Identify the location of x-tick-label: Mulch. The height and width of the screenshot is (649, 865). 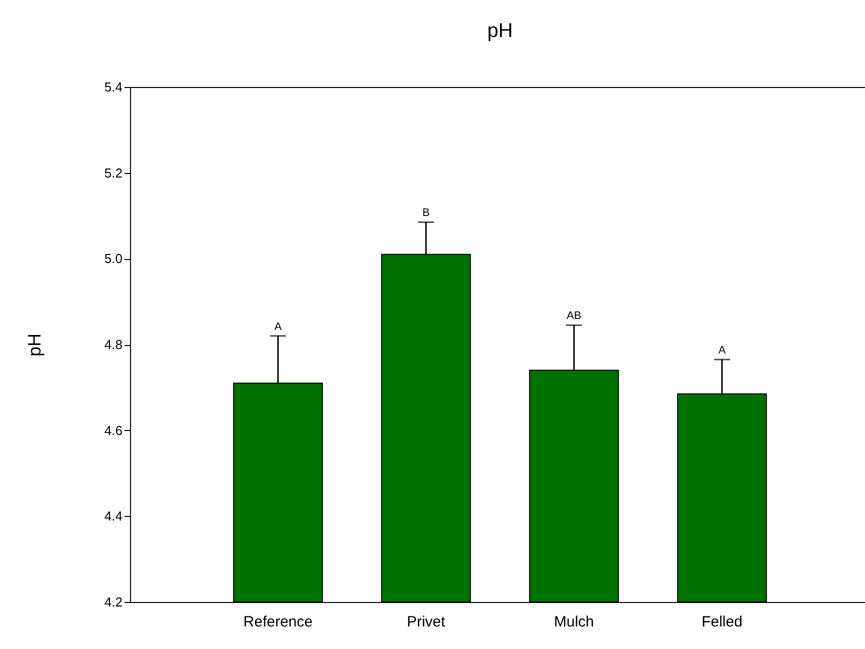
(574, 622).